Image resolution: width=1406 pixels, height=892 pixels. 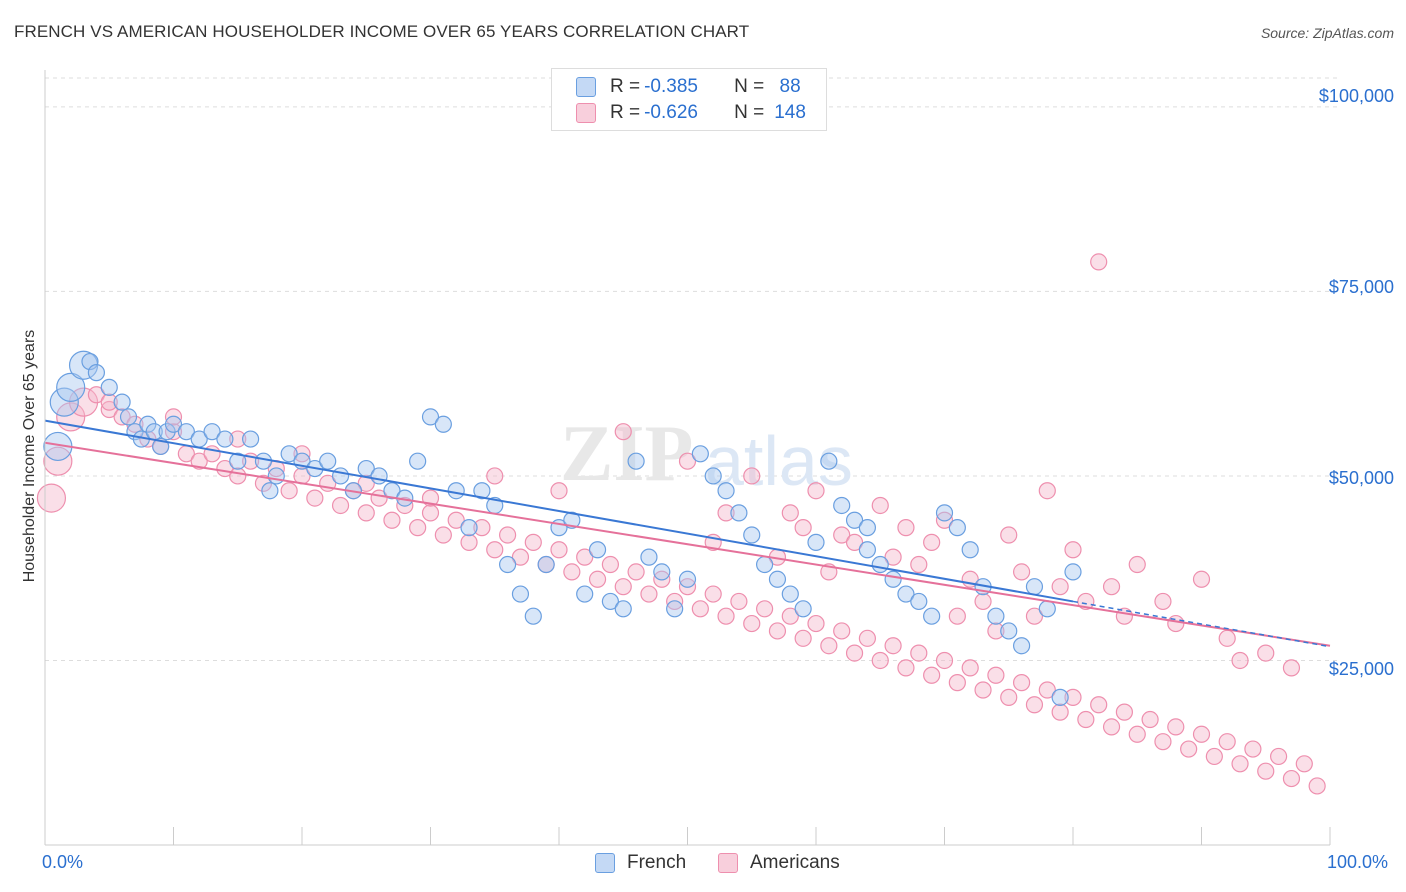 What do you see at coordinates (605, 863) in the screenshot?
I see `french-swatch` at bounding box center [605, 863].